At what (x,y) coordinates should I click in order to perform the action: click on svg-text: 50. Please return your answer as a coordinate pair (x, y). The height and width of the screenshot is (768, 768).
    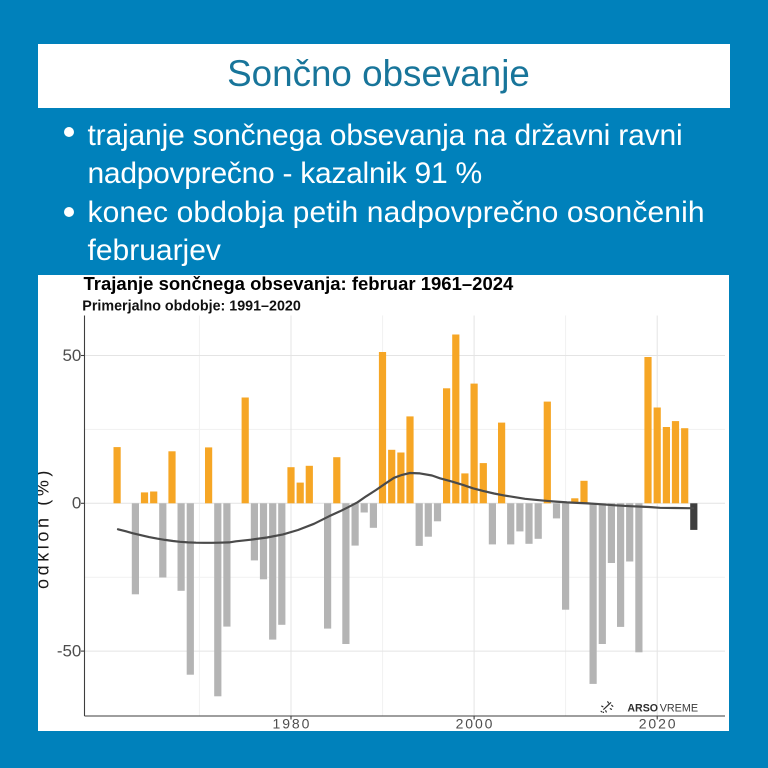
    Looking at the image, I should click on (71, 355).